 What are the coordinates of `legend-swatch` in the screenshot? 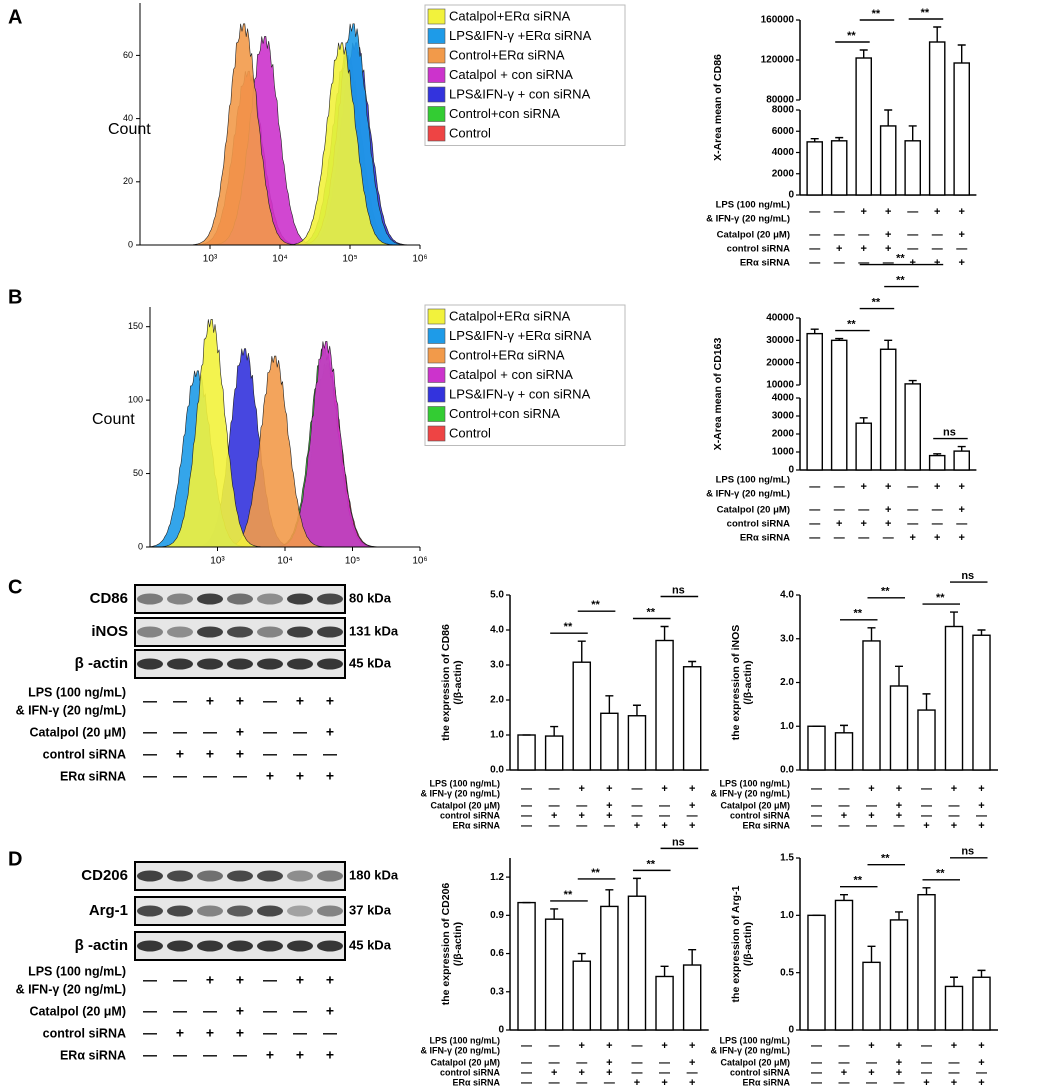 It's located at (436, 433).